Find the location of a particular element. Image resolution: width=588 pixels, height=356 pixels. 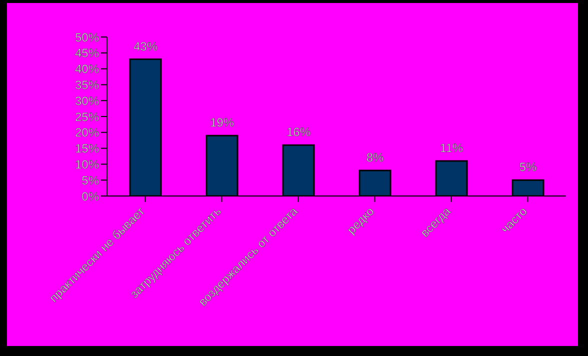

y-tick-label: 45% is located at coordinates (87, 53).